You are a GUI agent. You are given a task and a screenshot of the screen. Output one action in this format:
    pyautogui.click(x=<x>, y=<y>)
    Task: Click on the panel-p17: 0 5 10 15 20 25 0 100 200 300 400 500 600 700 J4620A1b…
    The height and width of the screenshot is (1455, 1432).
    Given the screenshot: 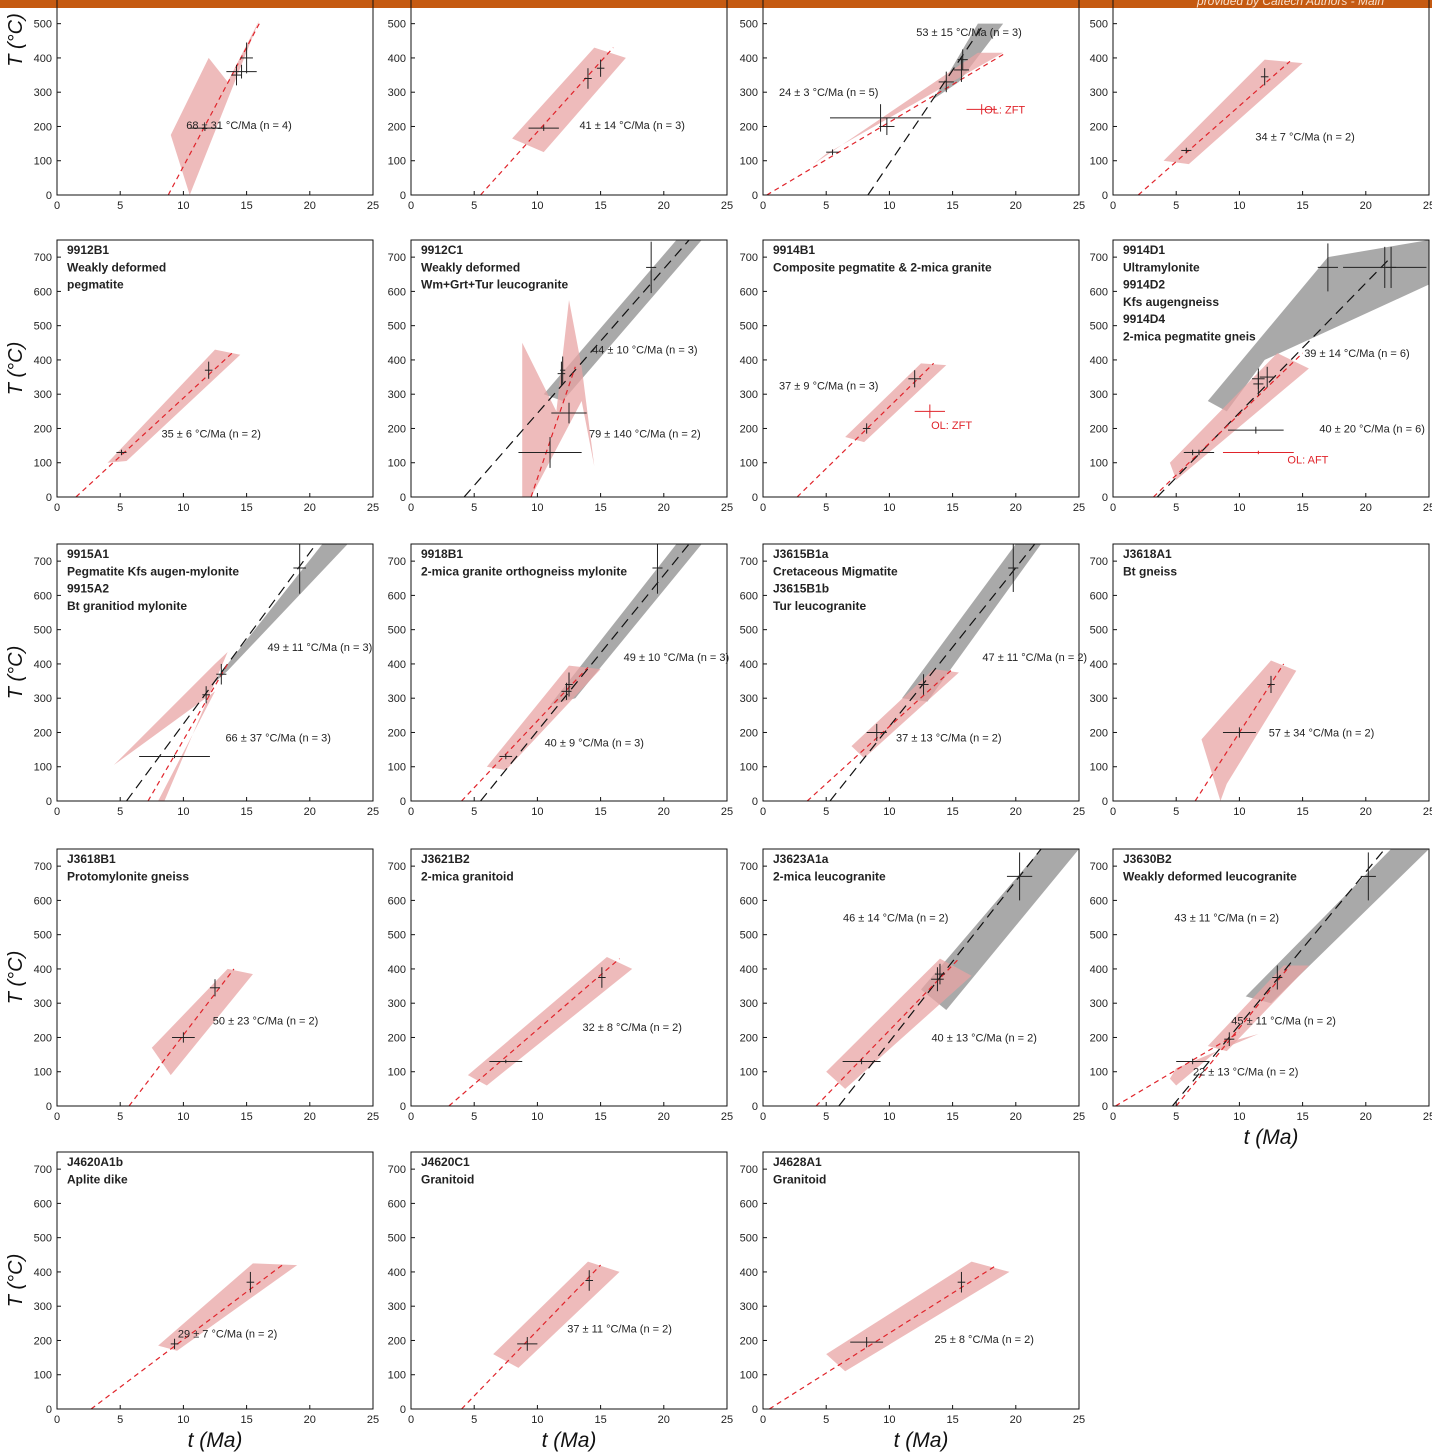 What is the action you would take?
    pyautogui.click(x=192, y=1301)
    